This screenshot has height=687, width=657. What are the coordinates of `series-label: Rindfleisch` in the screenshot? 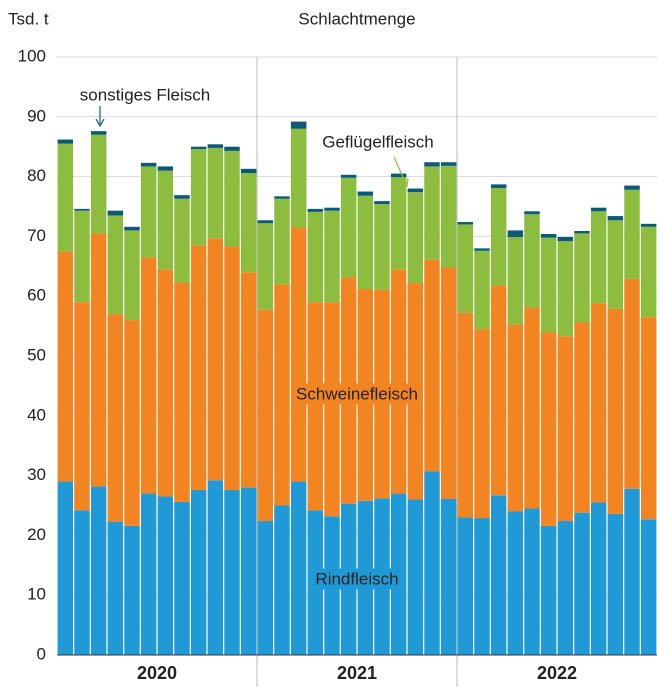 It's located at (356, 578).